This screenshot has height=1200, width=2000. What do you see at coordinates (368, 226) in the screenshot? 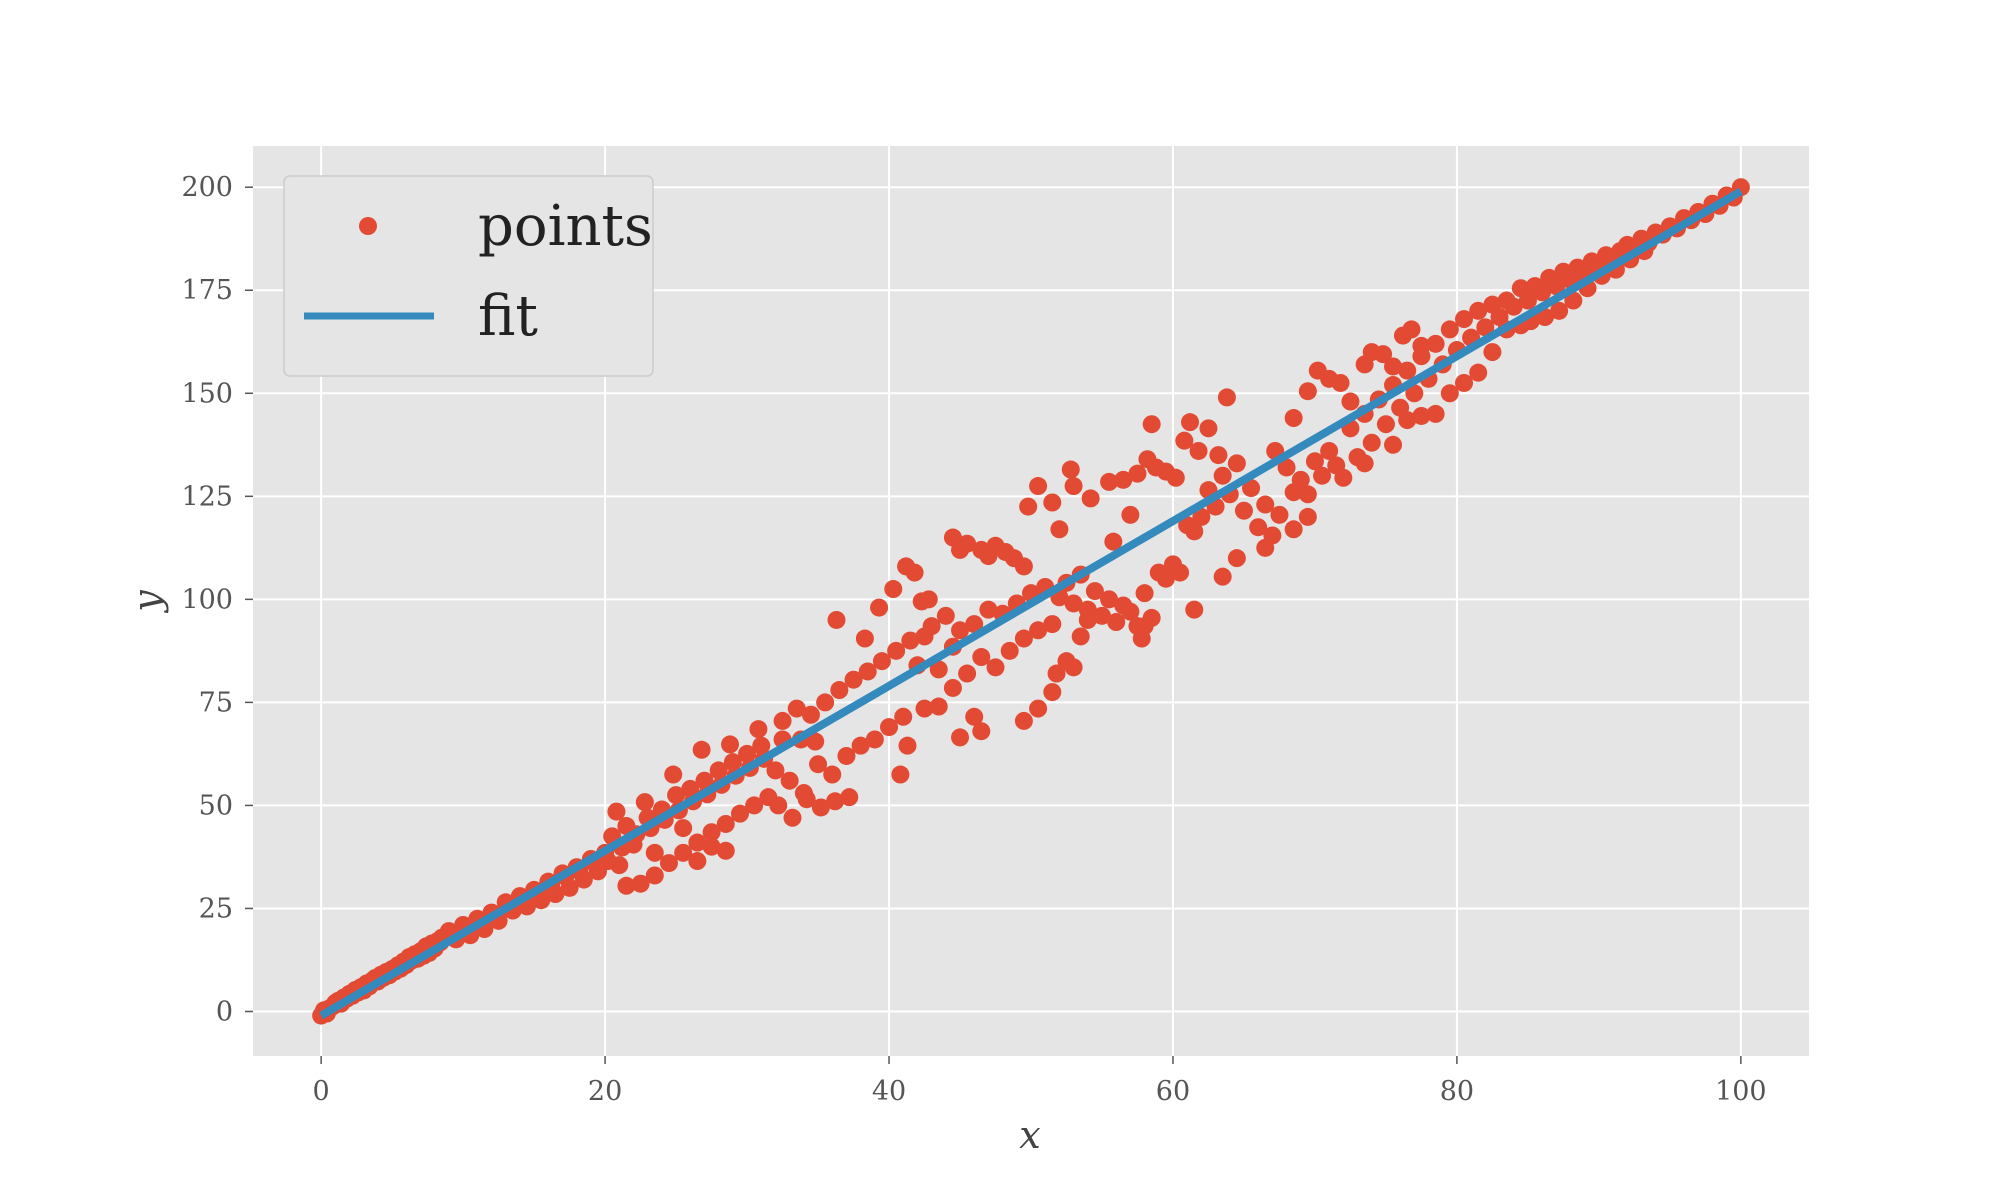
I see `legend-marker-points` at bounding box center [368, 226].